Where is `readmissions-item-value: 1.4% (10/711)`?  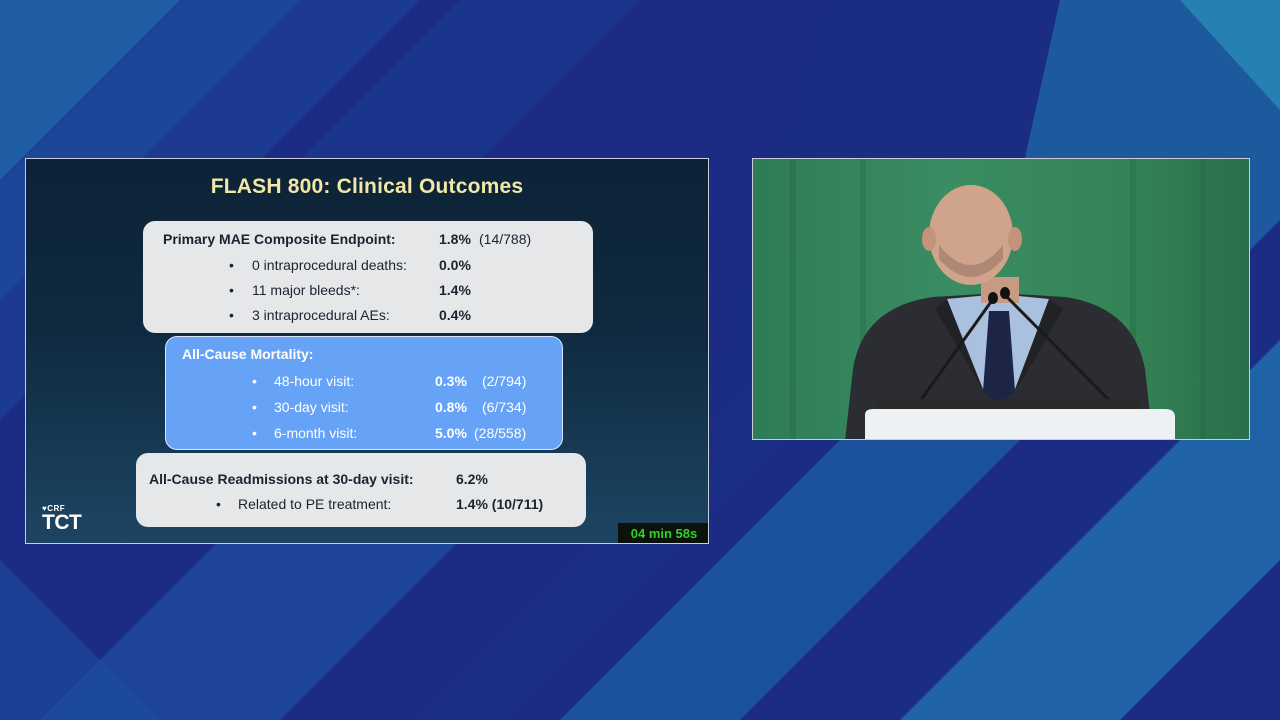 readmissions-item-value: 1.4% (10/711) is located at coordinates (500, 504).